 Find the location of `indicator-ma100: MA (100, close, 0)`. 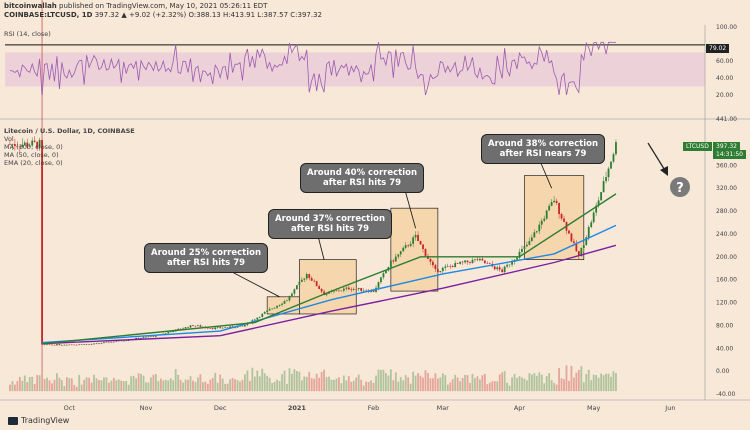

indicator-ma100: MA (100, close, 0) is located at coordinates (33, 147).